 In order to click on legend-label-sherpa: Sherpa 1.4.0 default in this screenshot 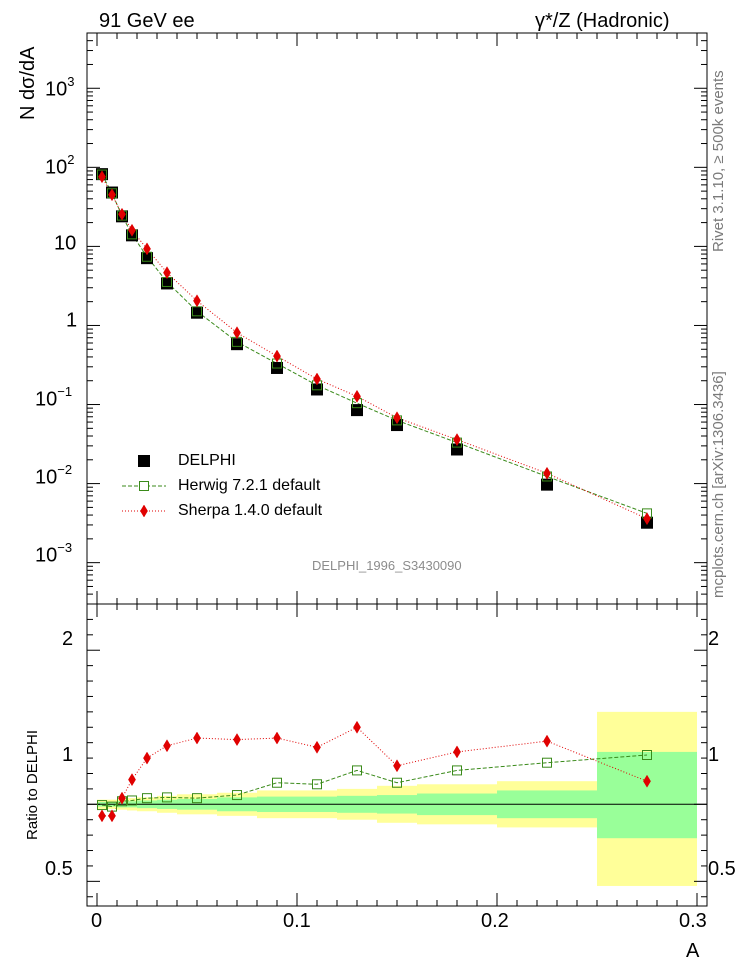, I will do `click(250, 510)`.